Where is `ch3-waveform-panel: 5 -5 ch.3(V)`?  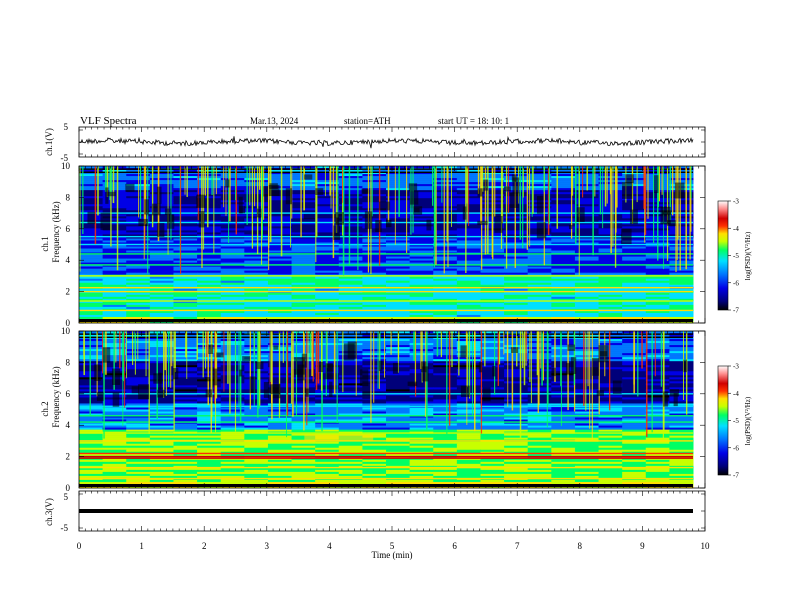
ch3-waveform-panel: 5 -5 ch.3(V) is located at coordinates (375, 511).